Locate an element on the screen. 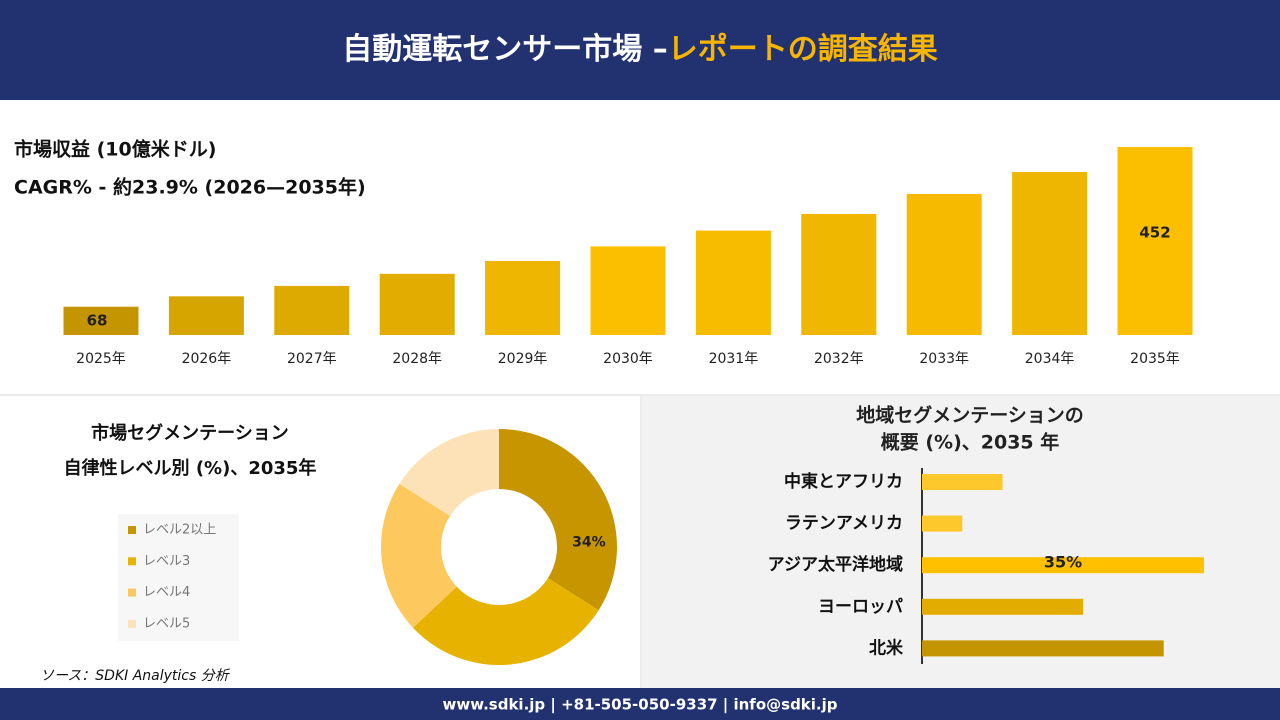 The height and width of the screenshot is (720, 1280). cagr-text: CAGR% - 約23.9% (2026—2035年) is located at coordinates (190, 187).